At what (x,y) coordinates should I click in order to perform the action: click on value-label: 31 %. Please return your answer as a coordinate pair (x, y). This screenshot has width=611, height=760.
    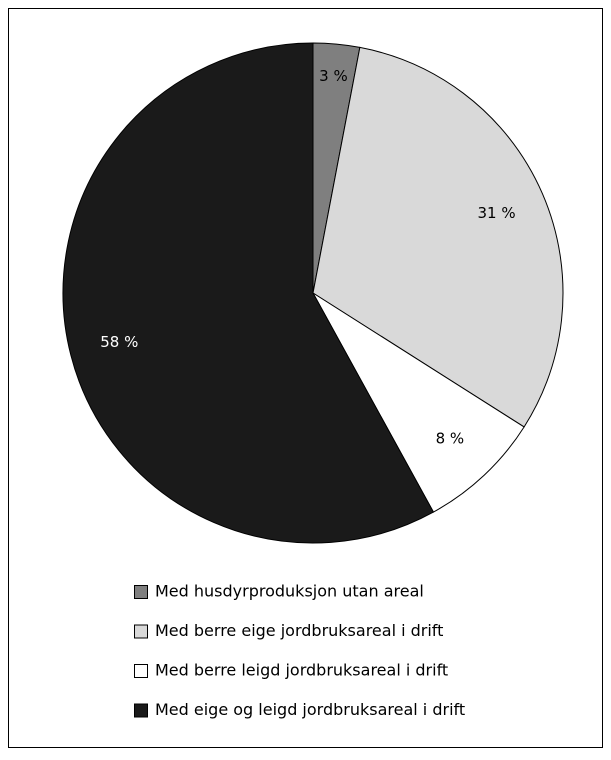
    Looking at the image, I should click on (496, 213).